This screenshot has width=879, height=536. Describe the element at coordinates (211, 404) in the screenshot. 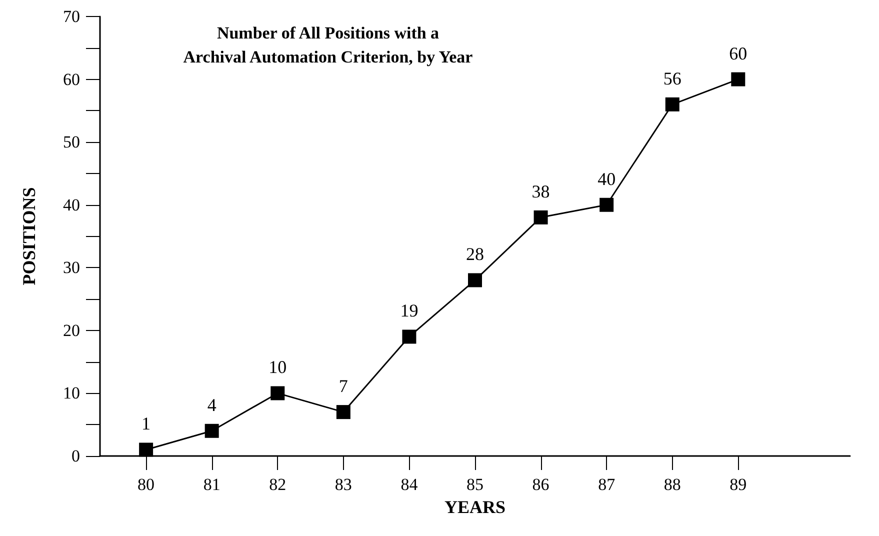

I see `data-label: 4` at that location.